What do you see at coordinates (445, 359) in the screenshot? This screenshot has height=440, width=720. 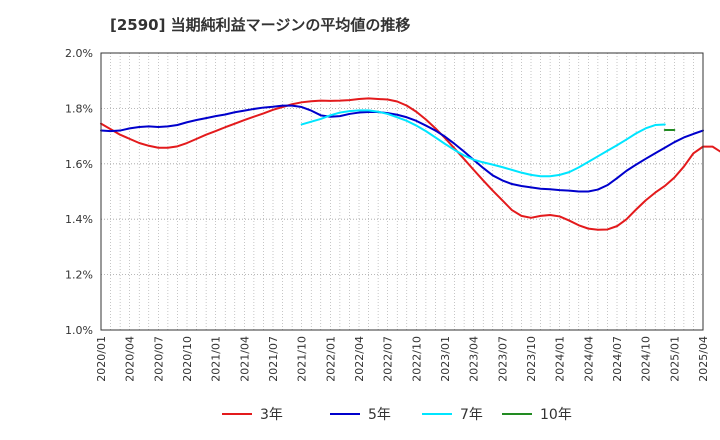 I see `x-tick-label: 2023/01` at bounding box center [445, 359].